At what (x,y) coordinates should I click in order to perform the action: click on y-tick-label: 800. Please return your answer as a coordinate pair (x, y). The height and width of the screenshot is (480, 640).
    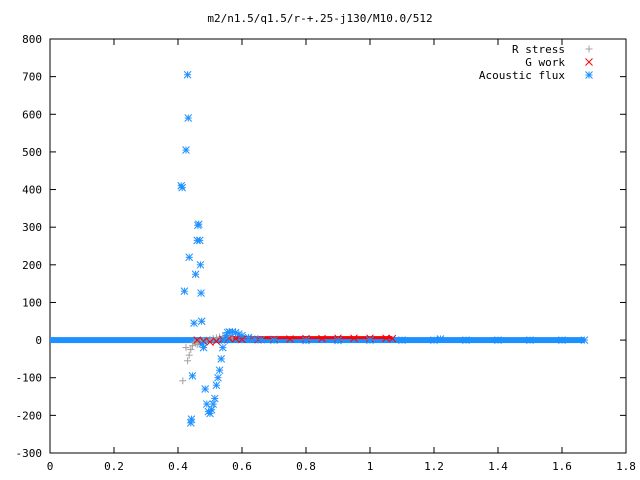
    Looking at the image, I should click on (32, 39).